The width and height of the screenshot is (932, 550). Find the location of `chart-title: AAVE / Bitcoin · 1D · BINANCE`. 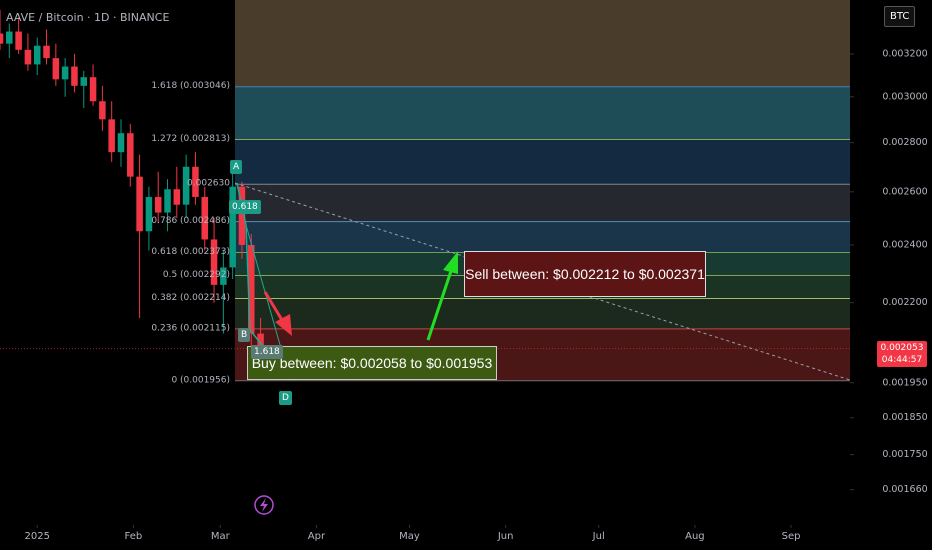

chart-title: AAVE / Bitcoin · 1D · BINANCE is located at coordinates (87, 17).